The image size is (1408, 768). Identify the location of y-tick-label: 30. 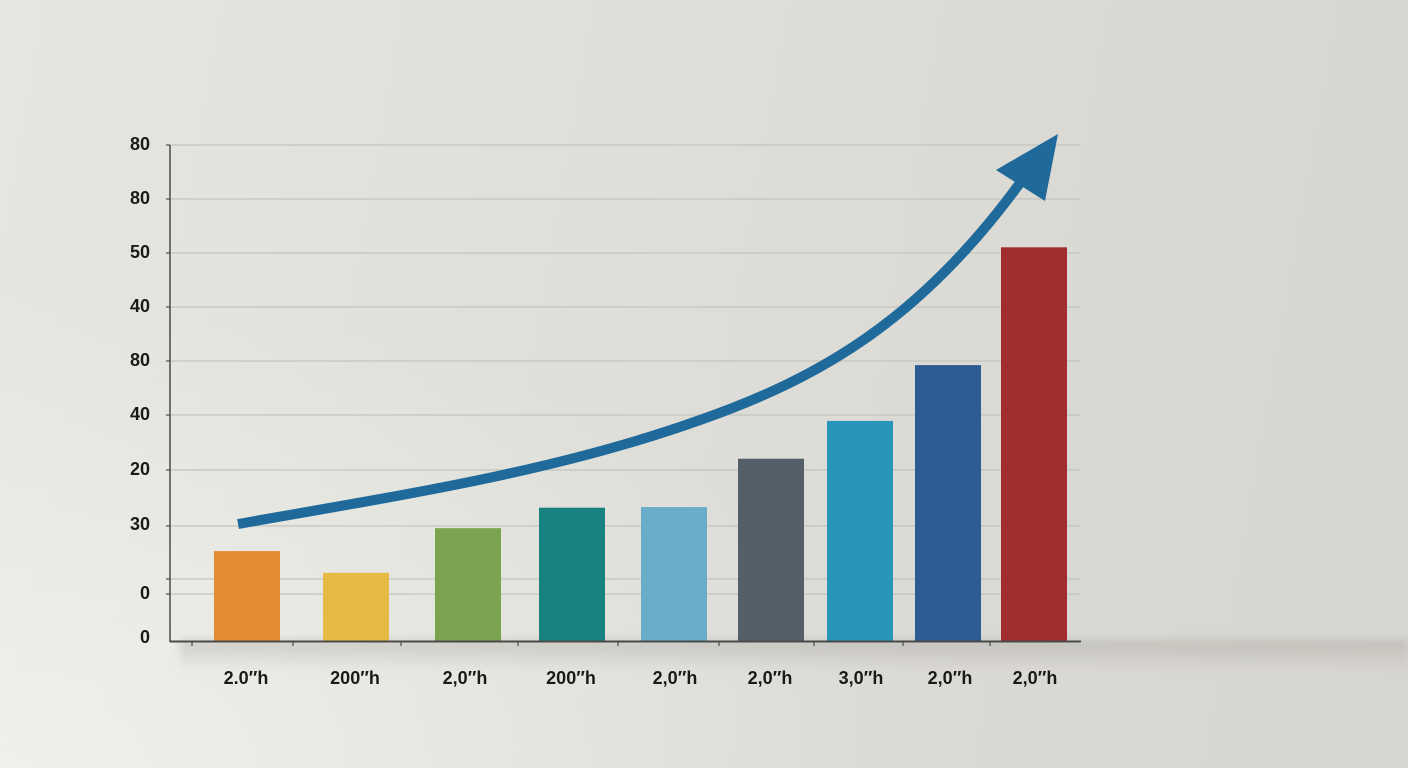
(139, 524).